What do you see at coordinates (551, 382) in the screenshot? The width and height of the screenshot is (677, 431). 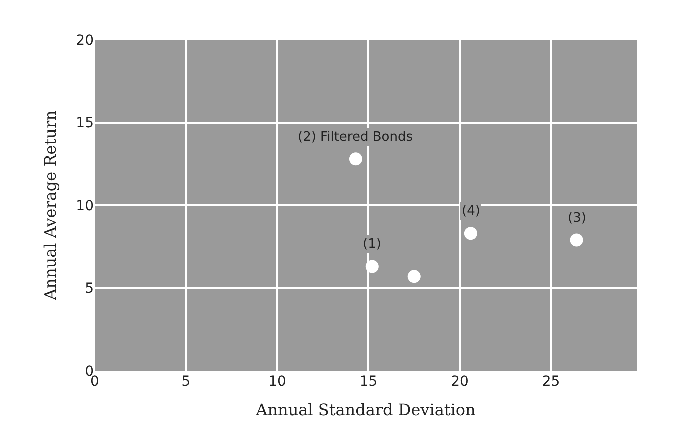 I see `x-tick-label: 25` at bounding box center [551, 382].